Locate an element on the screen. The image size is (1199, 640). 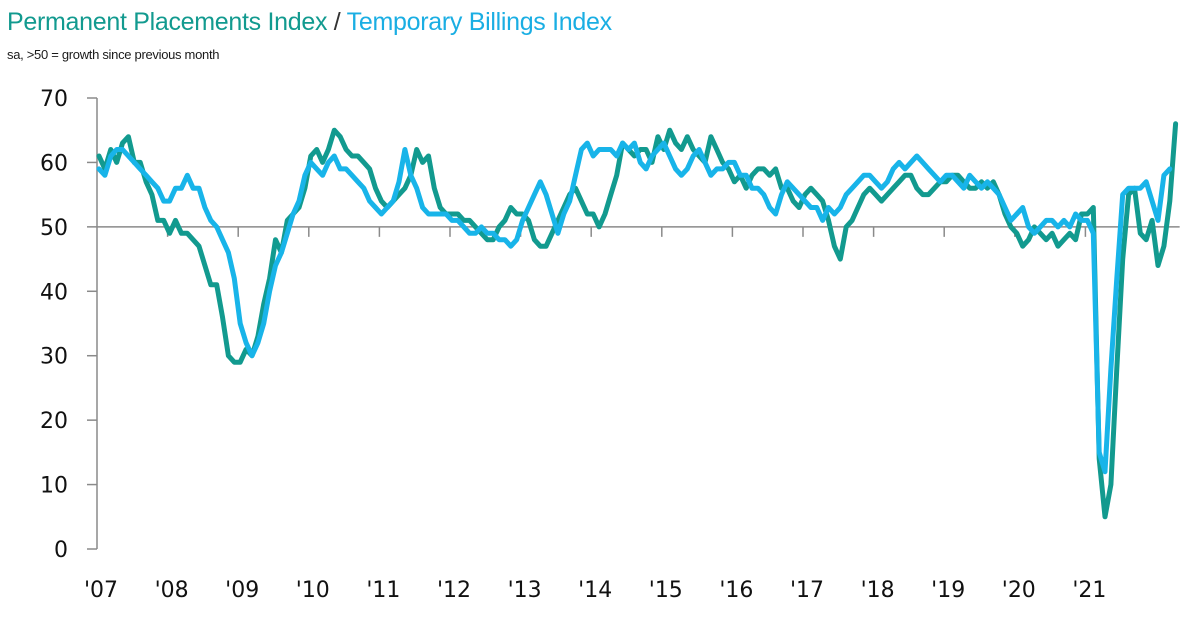
y-tick-label: 10 is located at coordinates (54, 486).